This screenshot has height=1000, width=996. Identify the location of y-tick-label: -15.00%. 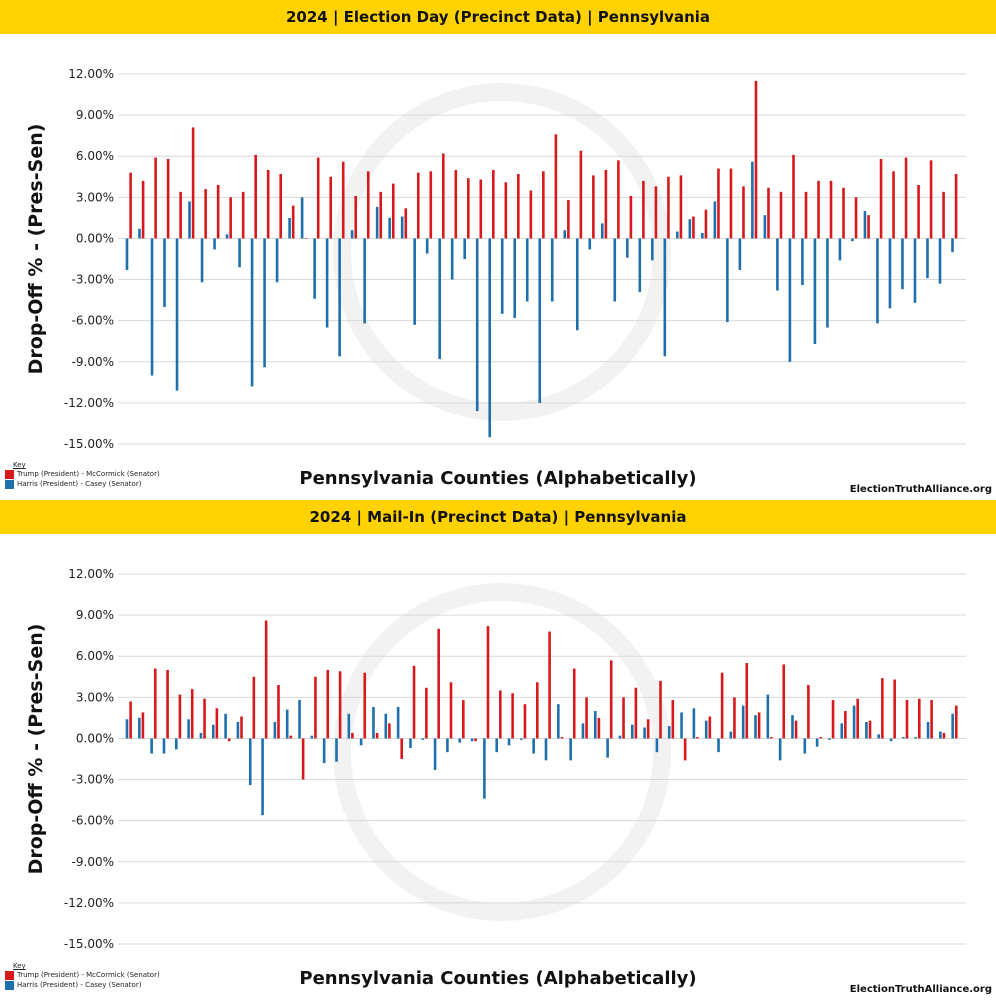
(89, 444).